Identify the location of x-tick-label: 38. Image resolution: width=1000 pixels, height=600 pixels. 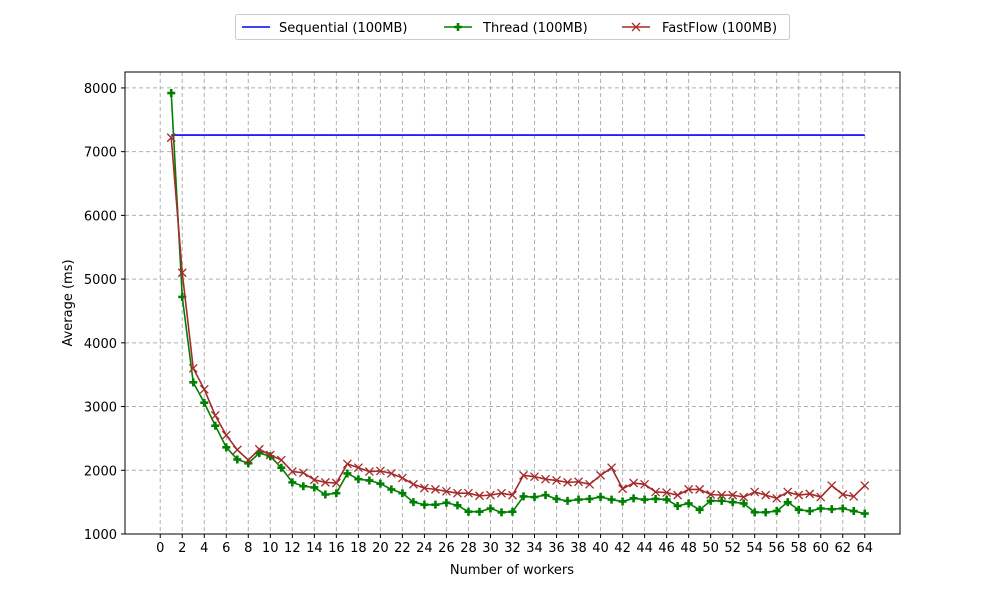
(578, 548).